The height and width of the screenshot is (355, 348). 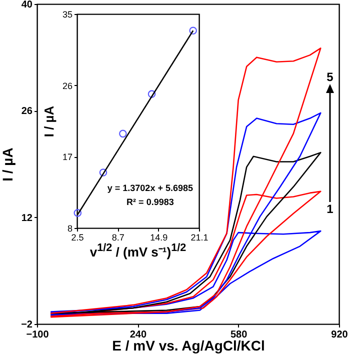 I want to click on annotation: 1, so click(x=330, y=209).